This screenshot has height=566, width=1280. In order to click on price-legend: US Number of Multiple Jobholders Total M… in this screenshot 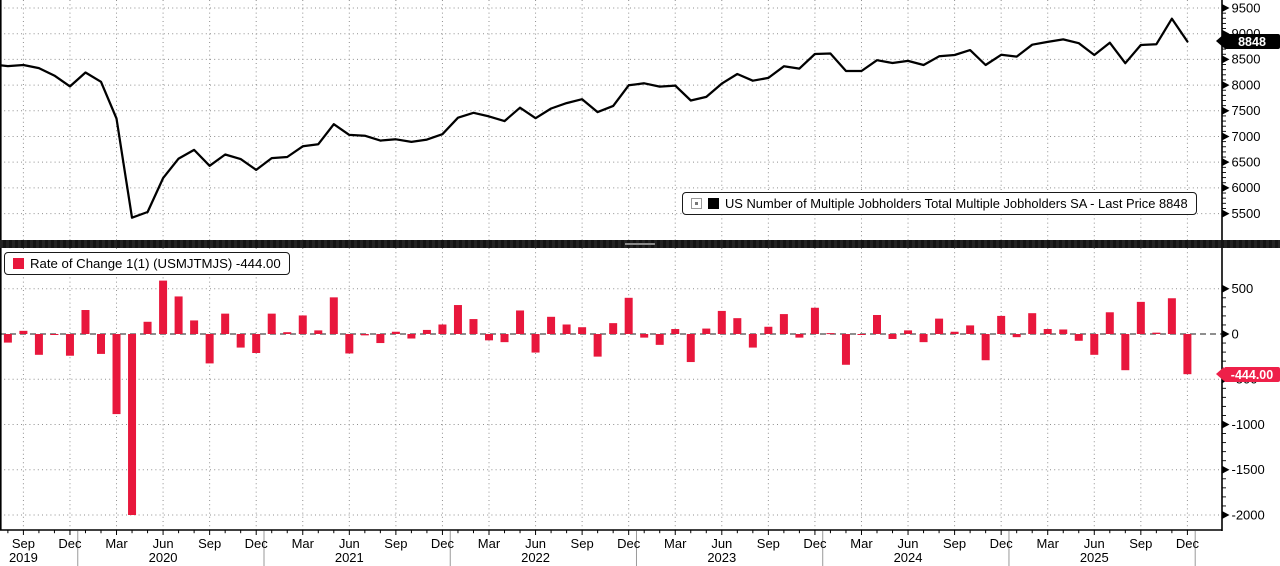, I will do `click(939, 203)`.